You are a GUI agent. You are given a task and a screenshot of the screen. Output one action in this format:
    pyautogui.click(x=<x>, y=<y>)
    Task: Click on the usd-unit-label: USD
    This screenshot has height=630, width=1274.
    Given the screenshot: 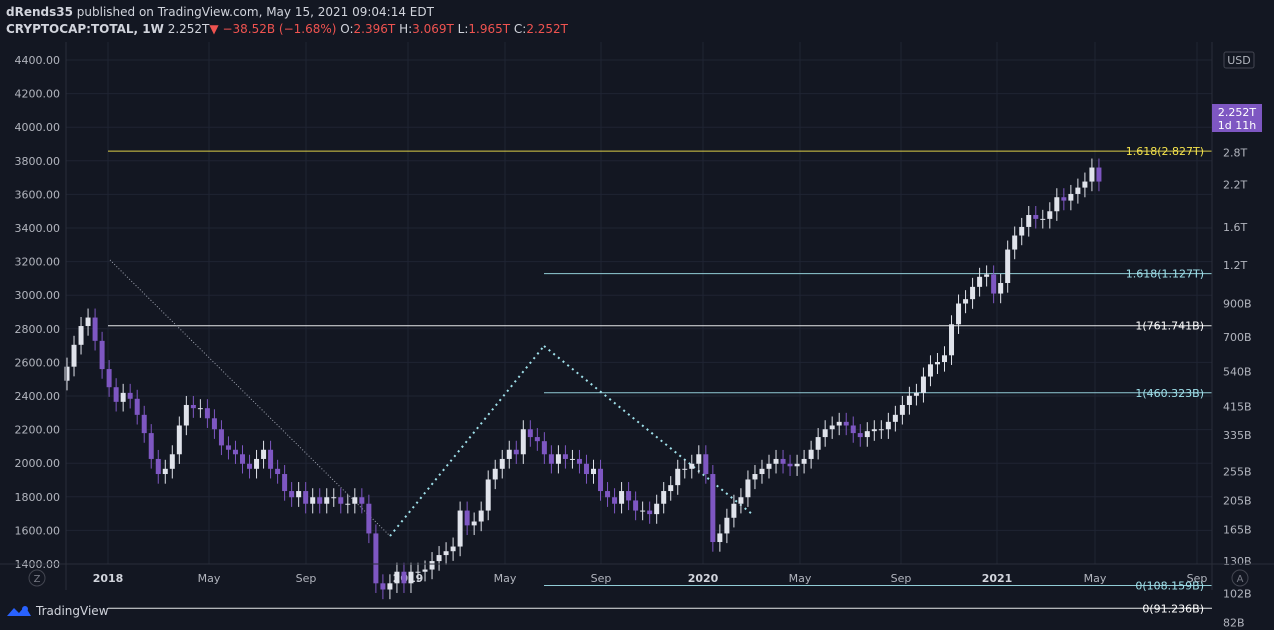 What is the action you would take?
    pyautogui.click(x=1239, y=60)
    